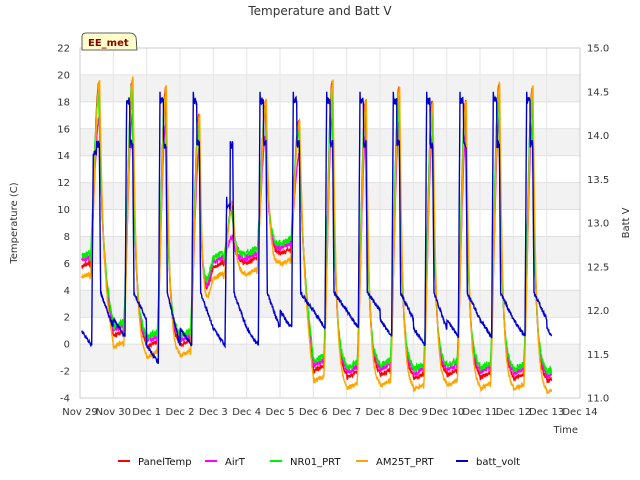 This screenshot has height=480, width=640. What do you see at coordinates (598, 399) in the screenshot?
I see `y-right-tick-label: 11.0` at bounding box center [598, 399].